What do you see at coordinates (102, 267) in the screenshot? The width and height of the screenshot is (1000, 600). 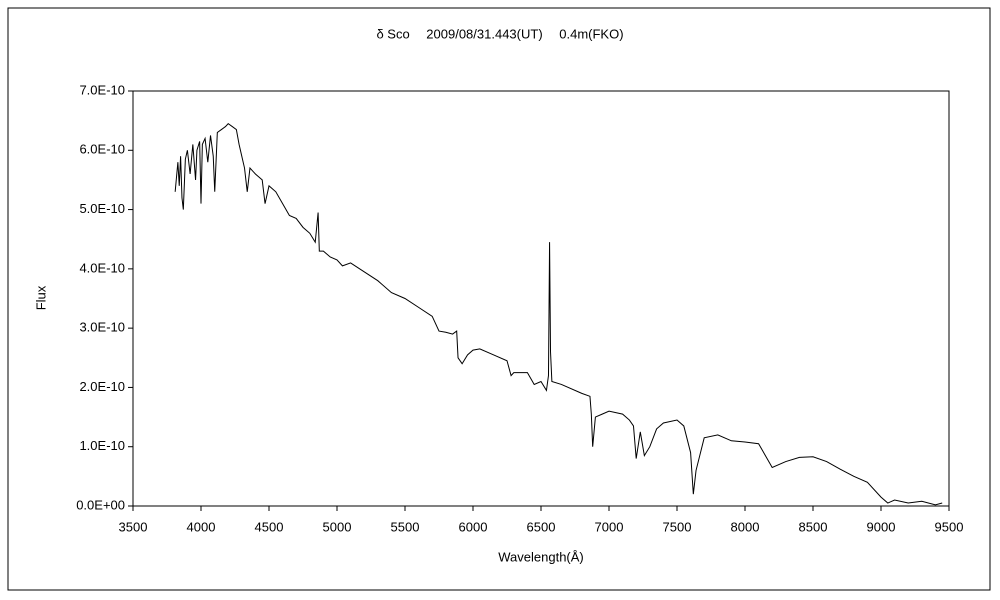 I see `y-tick-label: 4.0E-10` at bounding box center [102, 267].